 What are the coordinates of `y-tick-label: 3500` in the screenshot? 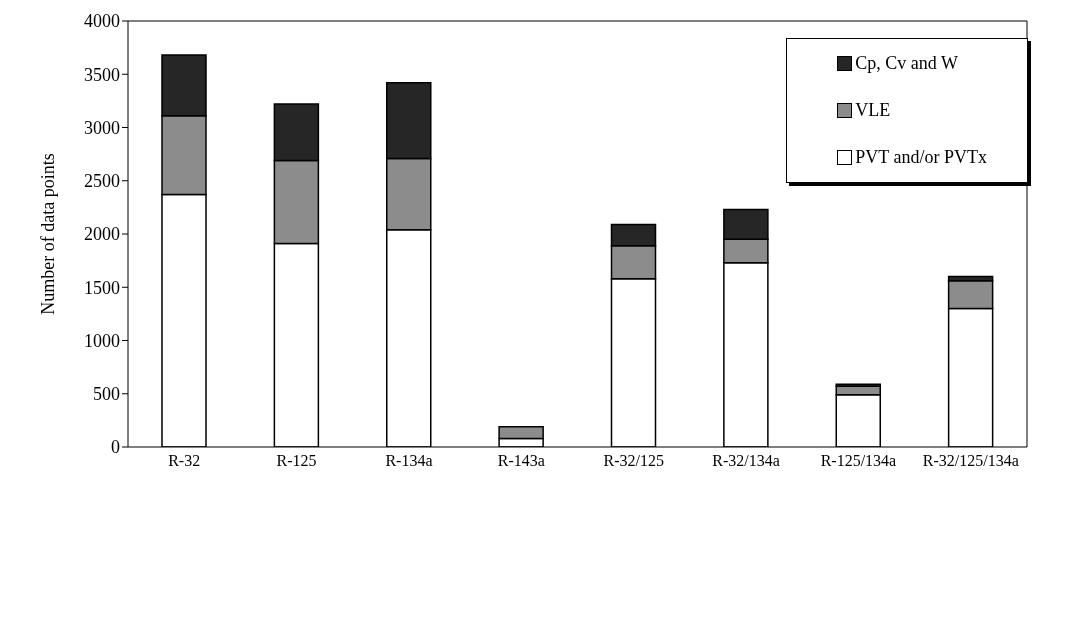 It's located at (102, 74).